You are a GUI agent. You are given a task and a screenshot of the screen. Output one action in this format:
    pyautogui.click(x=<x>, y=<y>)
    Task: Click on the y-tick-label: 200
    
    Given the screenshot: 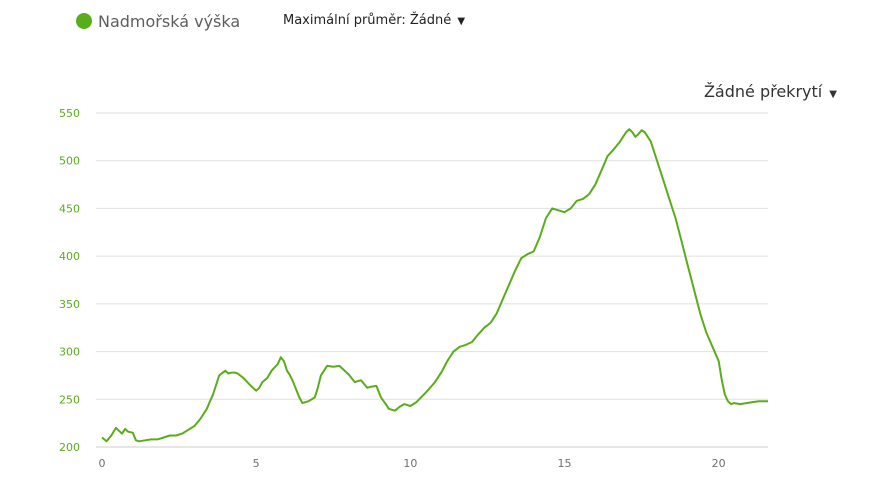 What is the action you would take?
    pyautogui.click(x=69, y=447)
    